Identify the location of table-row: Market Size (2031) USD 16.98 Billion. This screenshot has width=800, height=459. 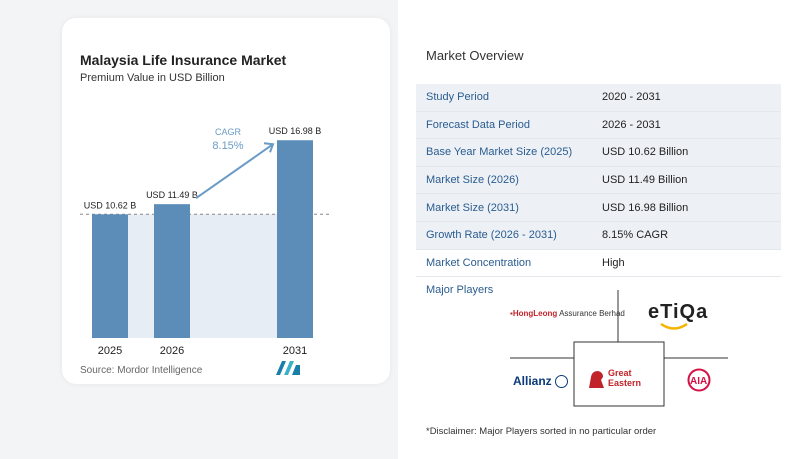
(598, 208).